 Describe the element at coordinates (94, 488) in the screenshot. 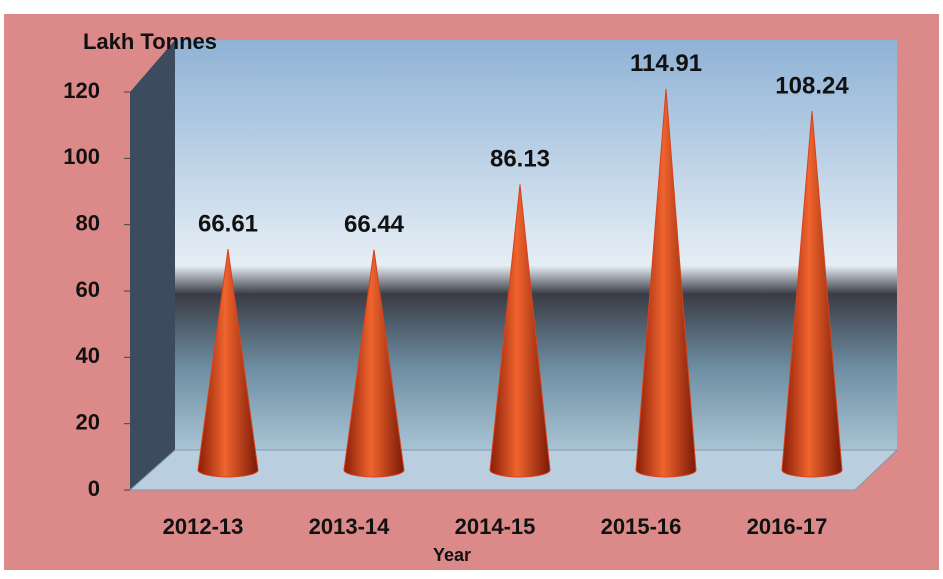

I see `y-tick-label: 0` at that location.